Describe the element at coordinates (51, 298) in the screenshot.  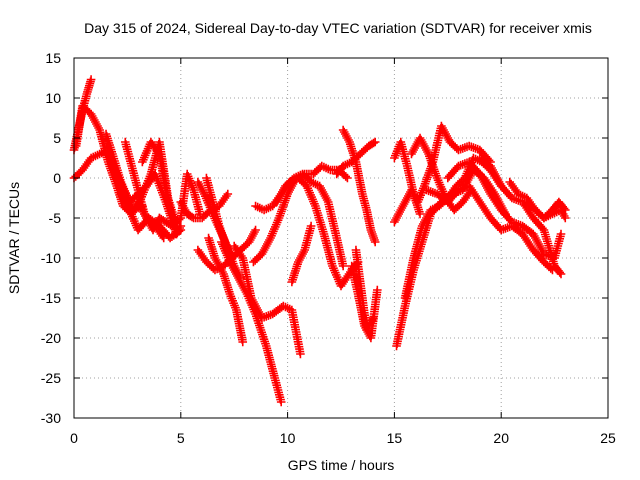
I see `y-tick-label: -15` at that location.